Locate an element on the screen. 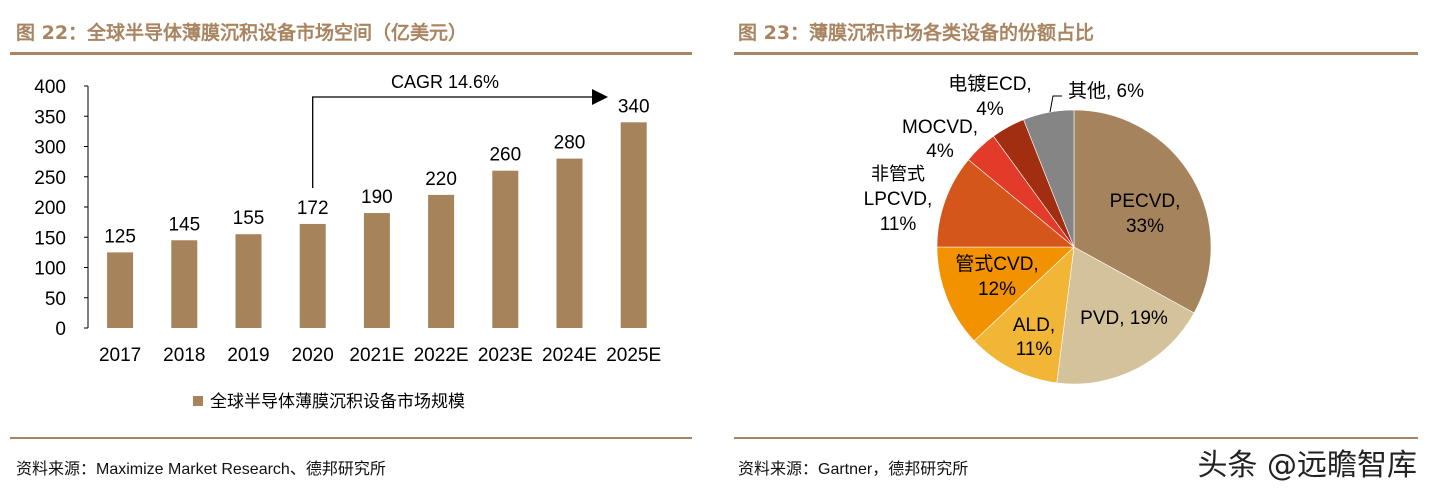  arrow-head is located at coordinates (600, 97).